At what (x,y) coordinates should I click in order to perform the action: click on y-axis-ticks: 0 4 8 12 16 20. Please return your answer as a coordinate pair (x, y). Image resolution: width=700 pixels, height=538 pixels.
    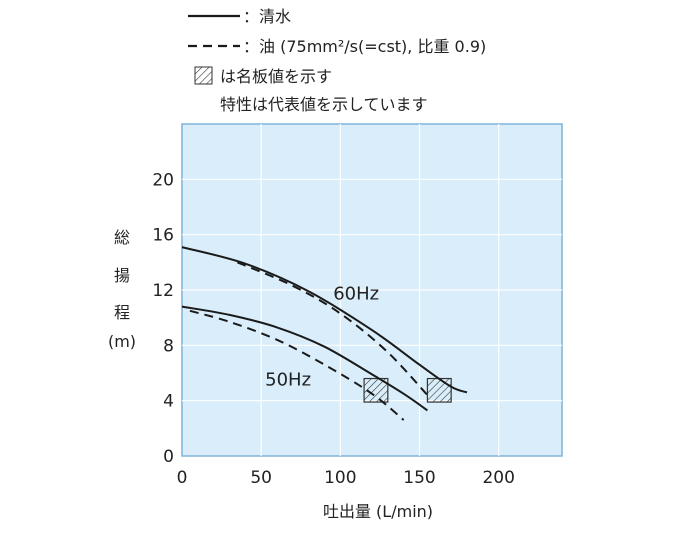
    Looking at the image, I should click on (163, 318).